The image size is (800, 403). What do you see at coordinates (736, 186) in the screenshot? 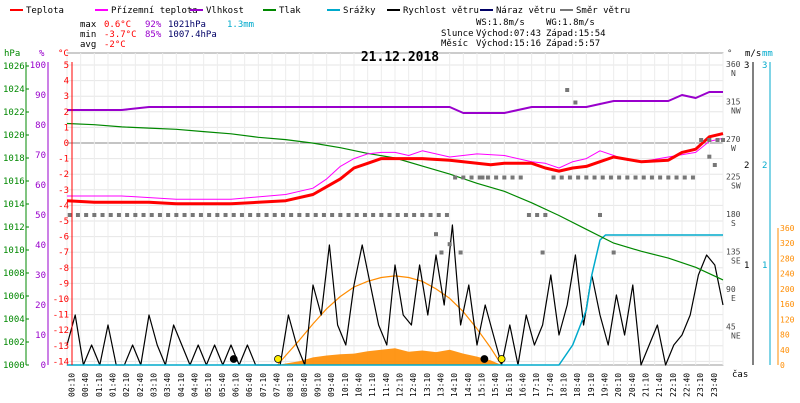
I see `direction-tick-compass: SW` at bounding box center [736, 186].